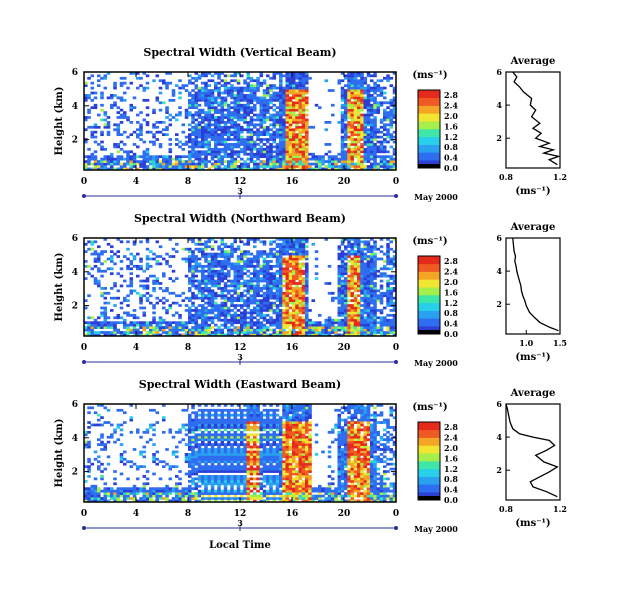 This screenshot has height=598, width=618. What do you see at coordinates (532, 357) in the screenshot?
I see `profile-unit: (ms⁻¹)` at bounding box center [532, 357].